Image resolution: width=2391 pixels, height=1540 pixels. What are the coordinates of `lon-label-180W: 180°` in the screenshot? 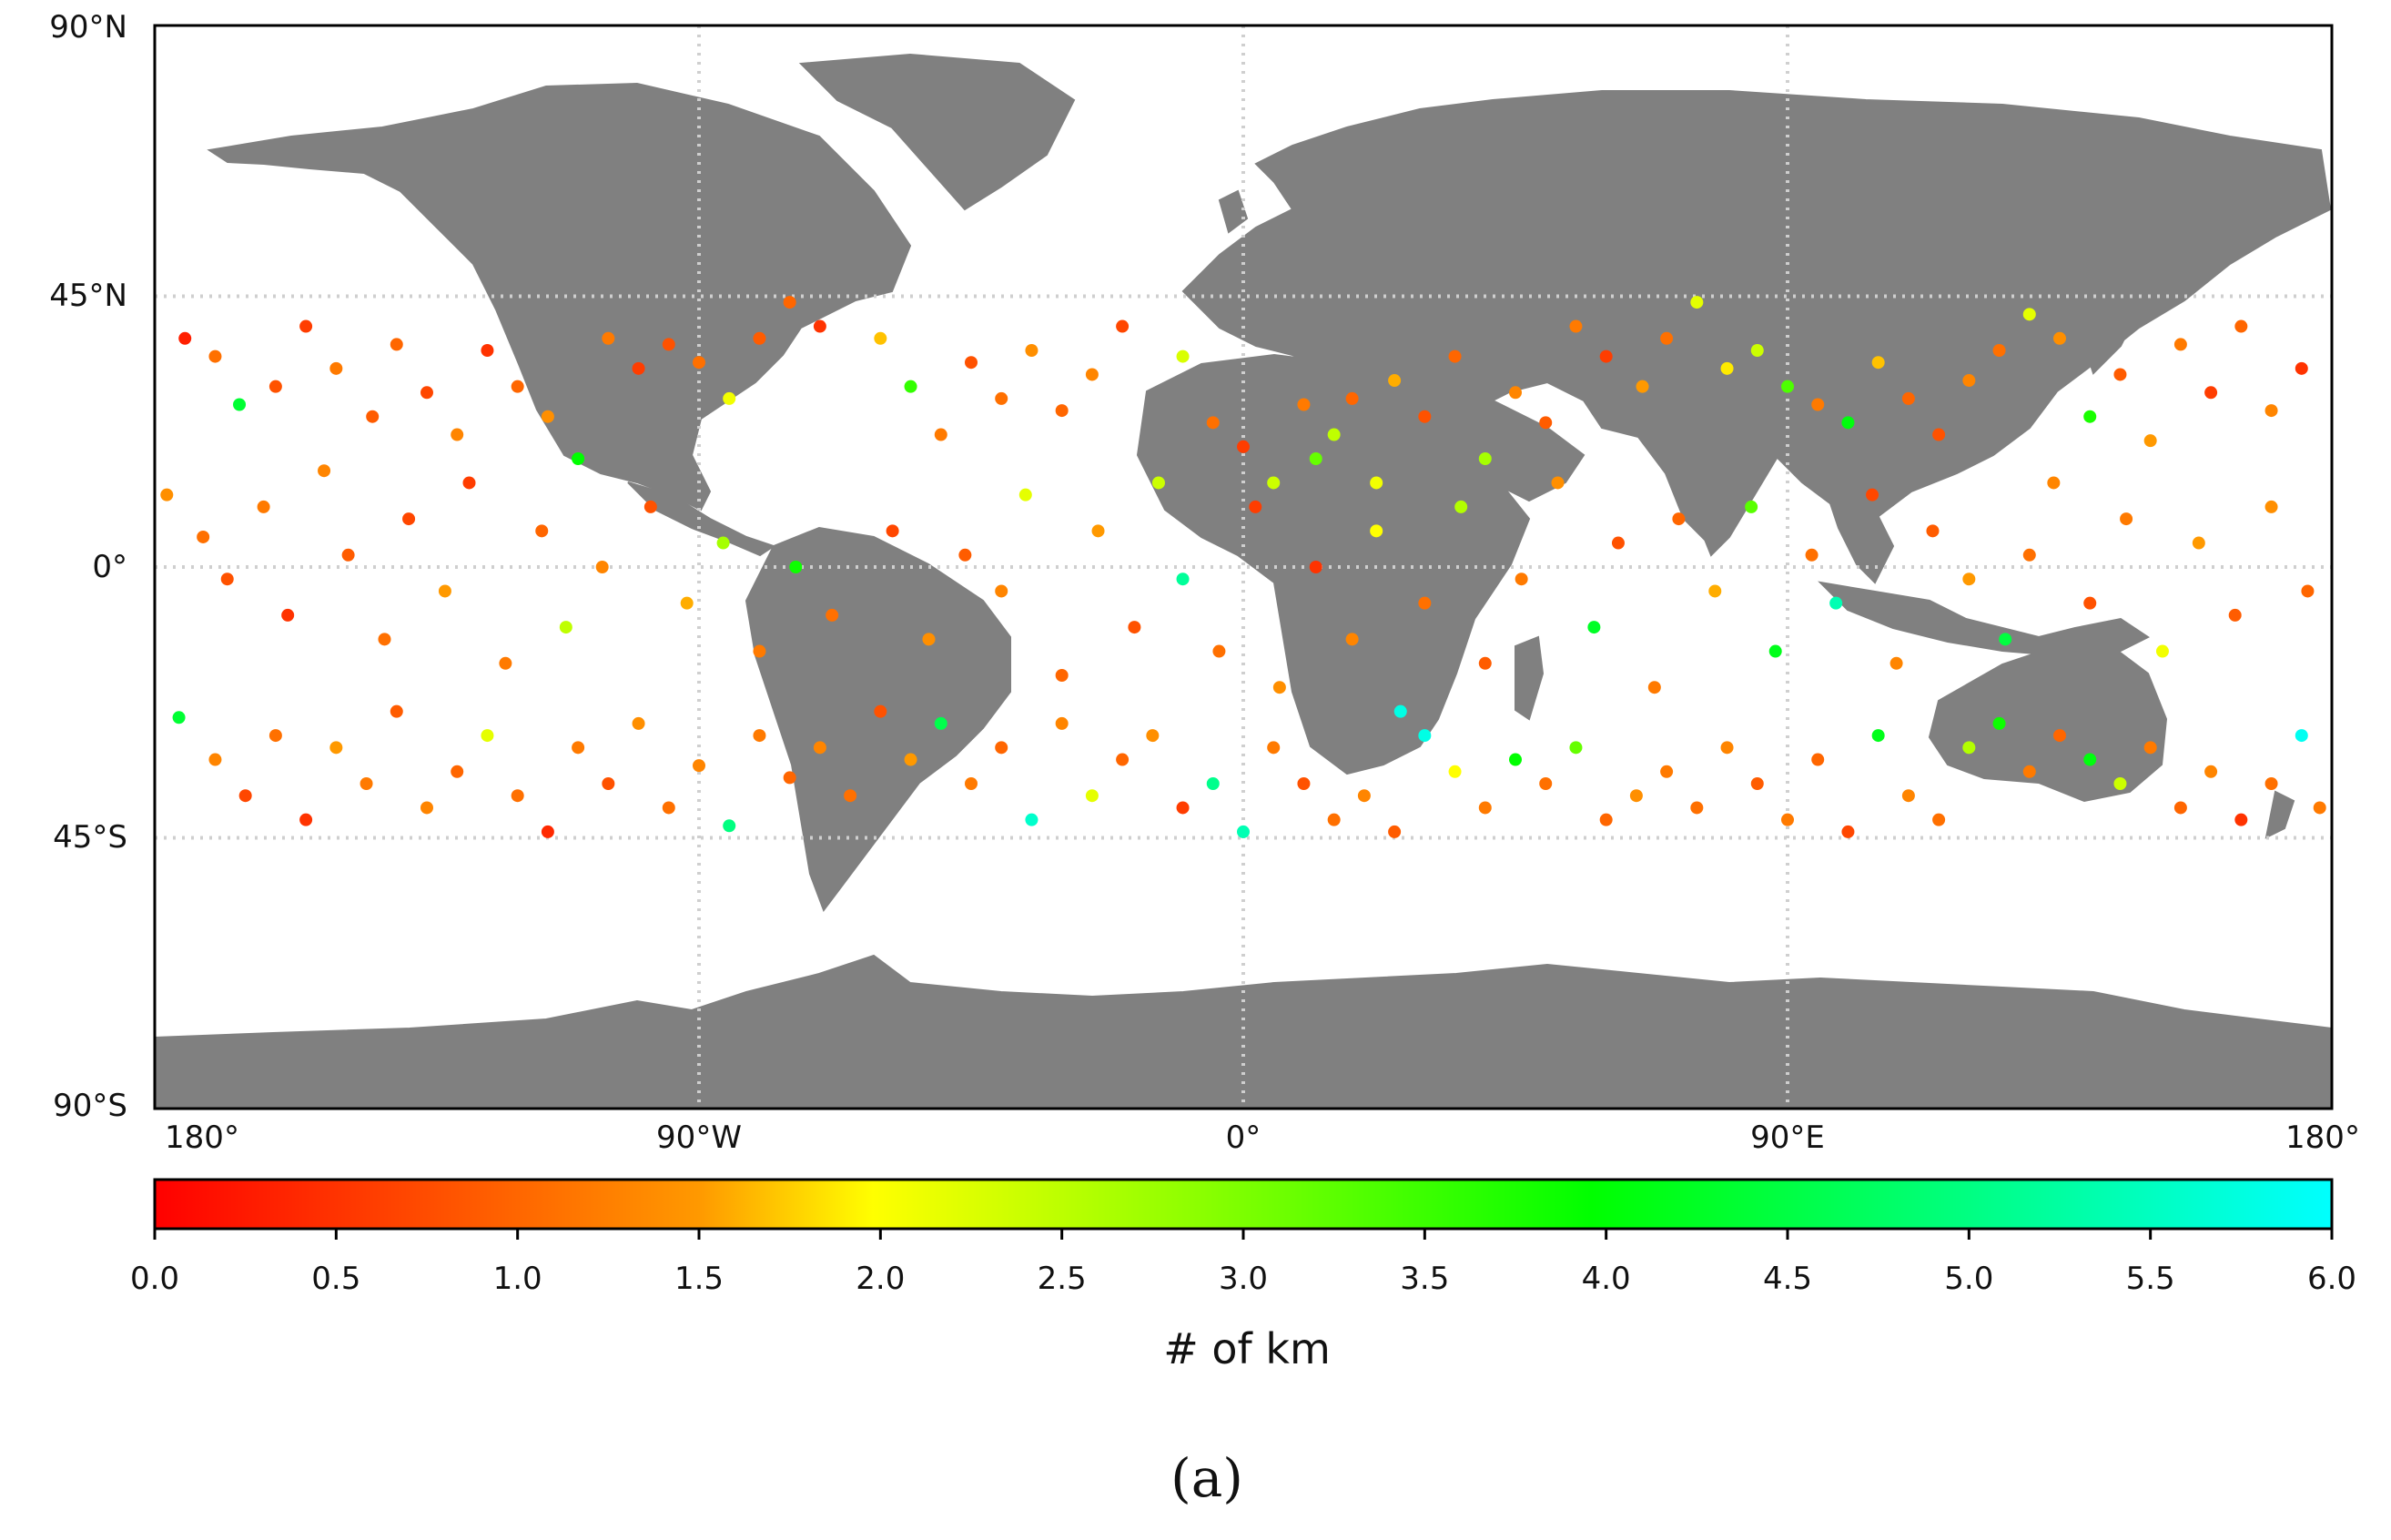 It's located at (202, 1138).